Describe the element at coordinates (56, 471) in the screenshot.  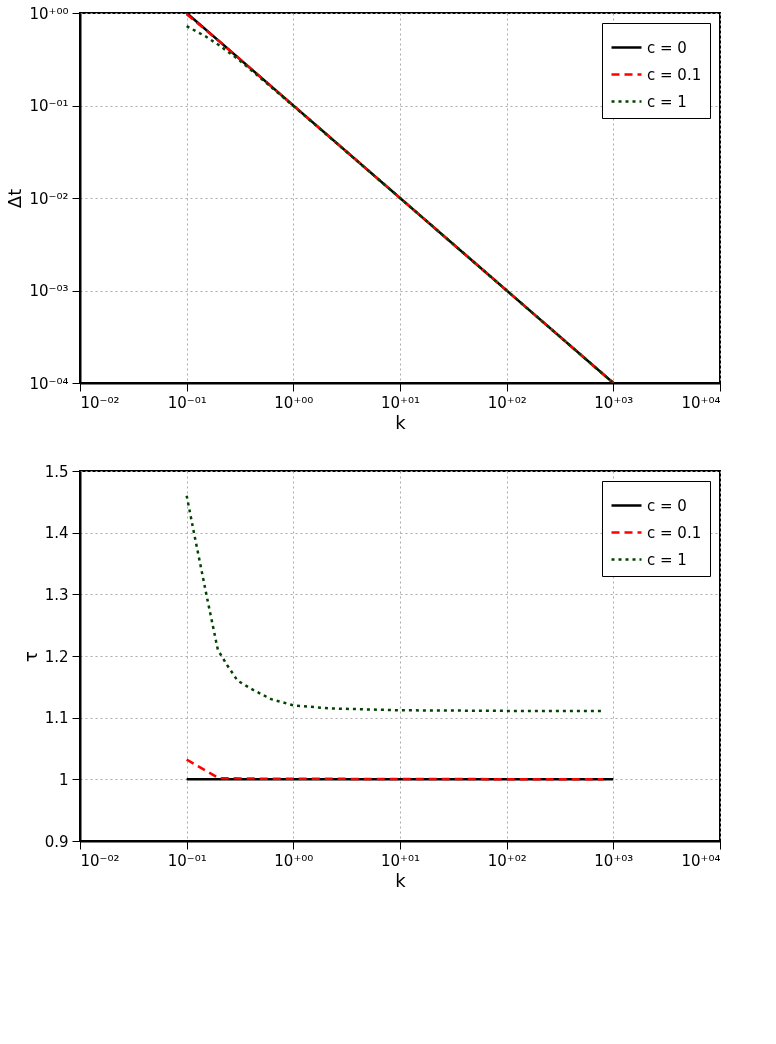
I see `y-tick-label: 1.5` at that location.